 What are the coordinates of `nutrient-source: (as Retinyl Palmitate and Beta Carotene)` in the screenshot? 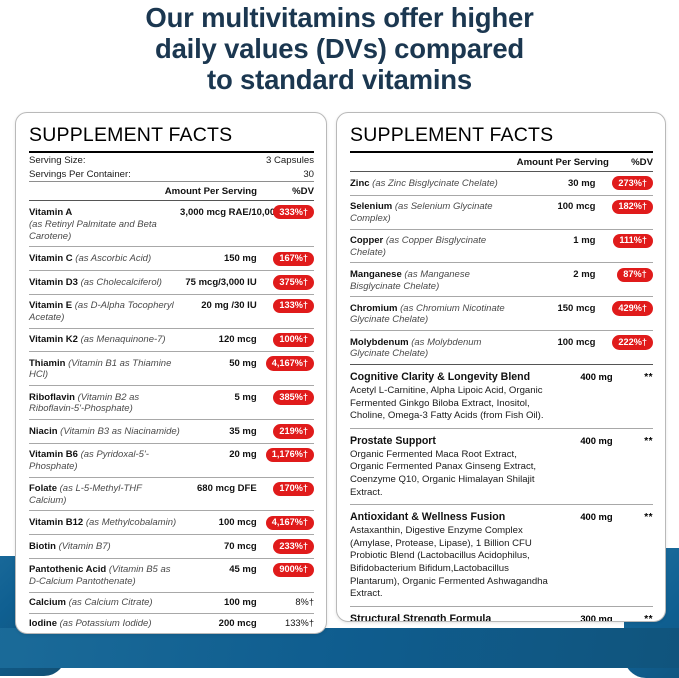 It's located at (104, 230).